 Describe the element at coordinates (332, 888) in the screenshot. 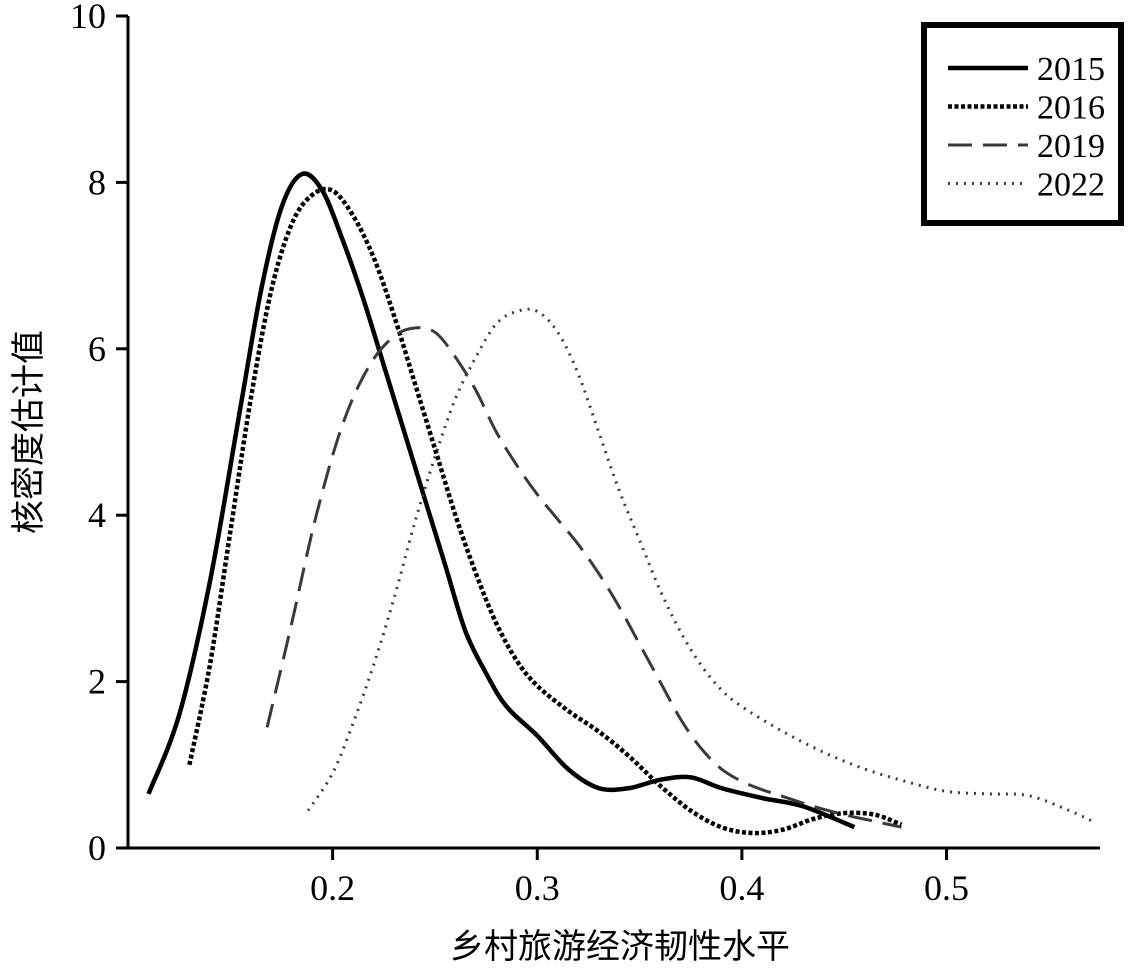

I see `x-tick-label: 0.2` at that location.